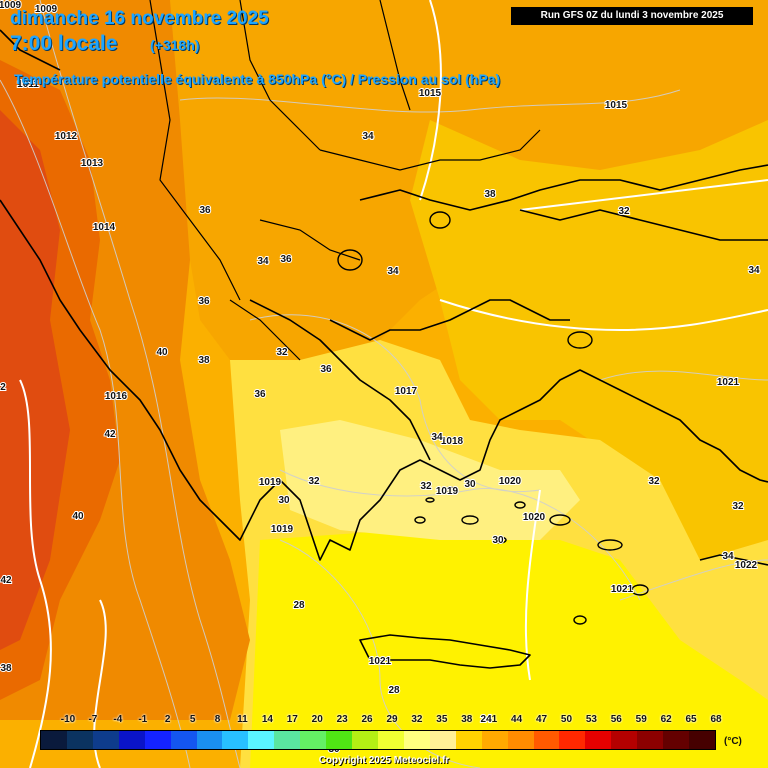  Describe the element at coordinates (632, 16) in the screenshot. I see `run-label: Run GFS 0Z du lundi 3 novembre 2025` at that location.